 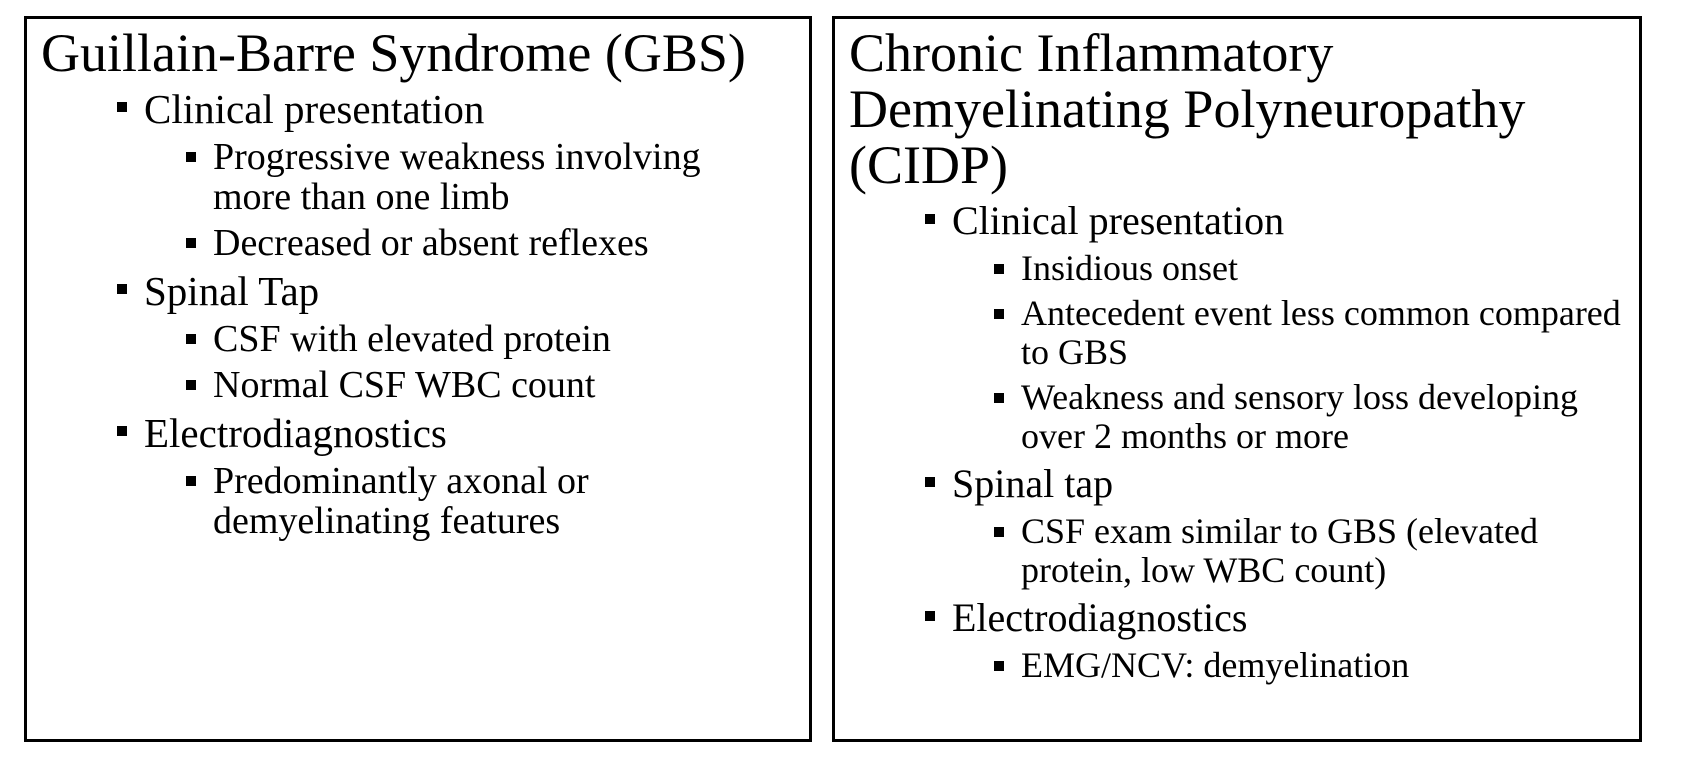 I want to click on sub-bullet-item: CSF with elevated protein, so click(x=407, y=339).